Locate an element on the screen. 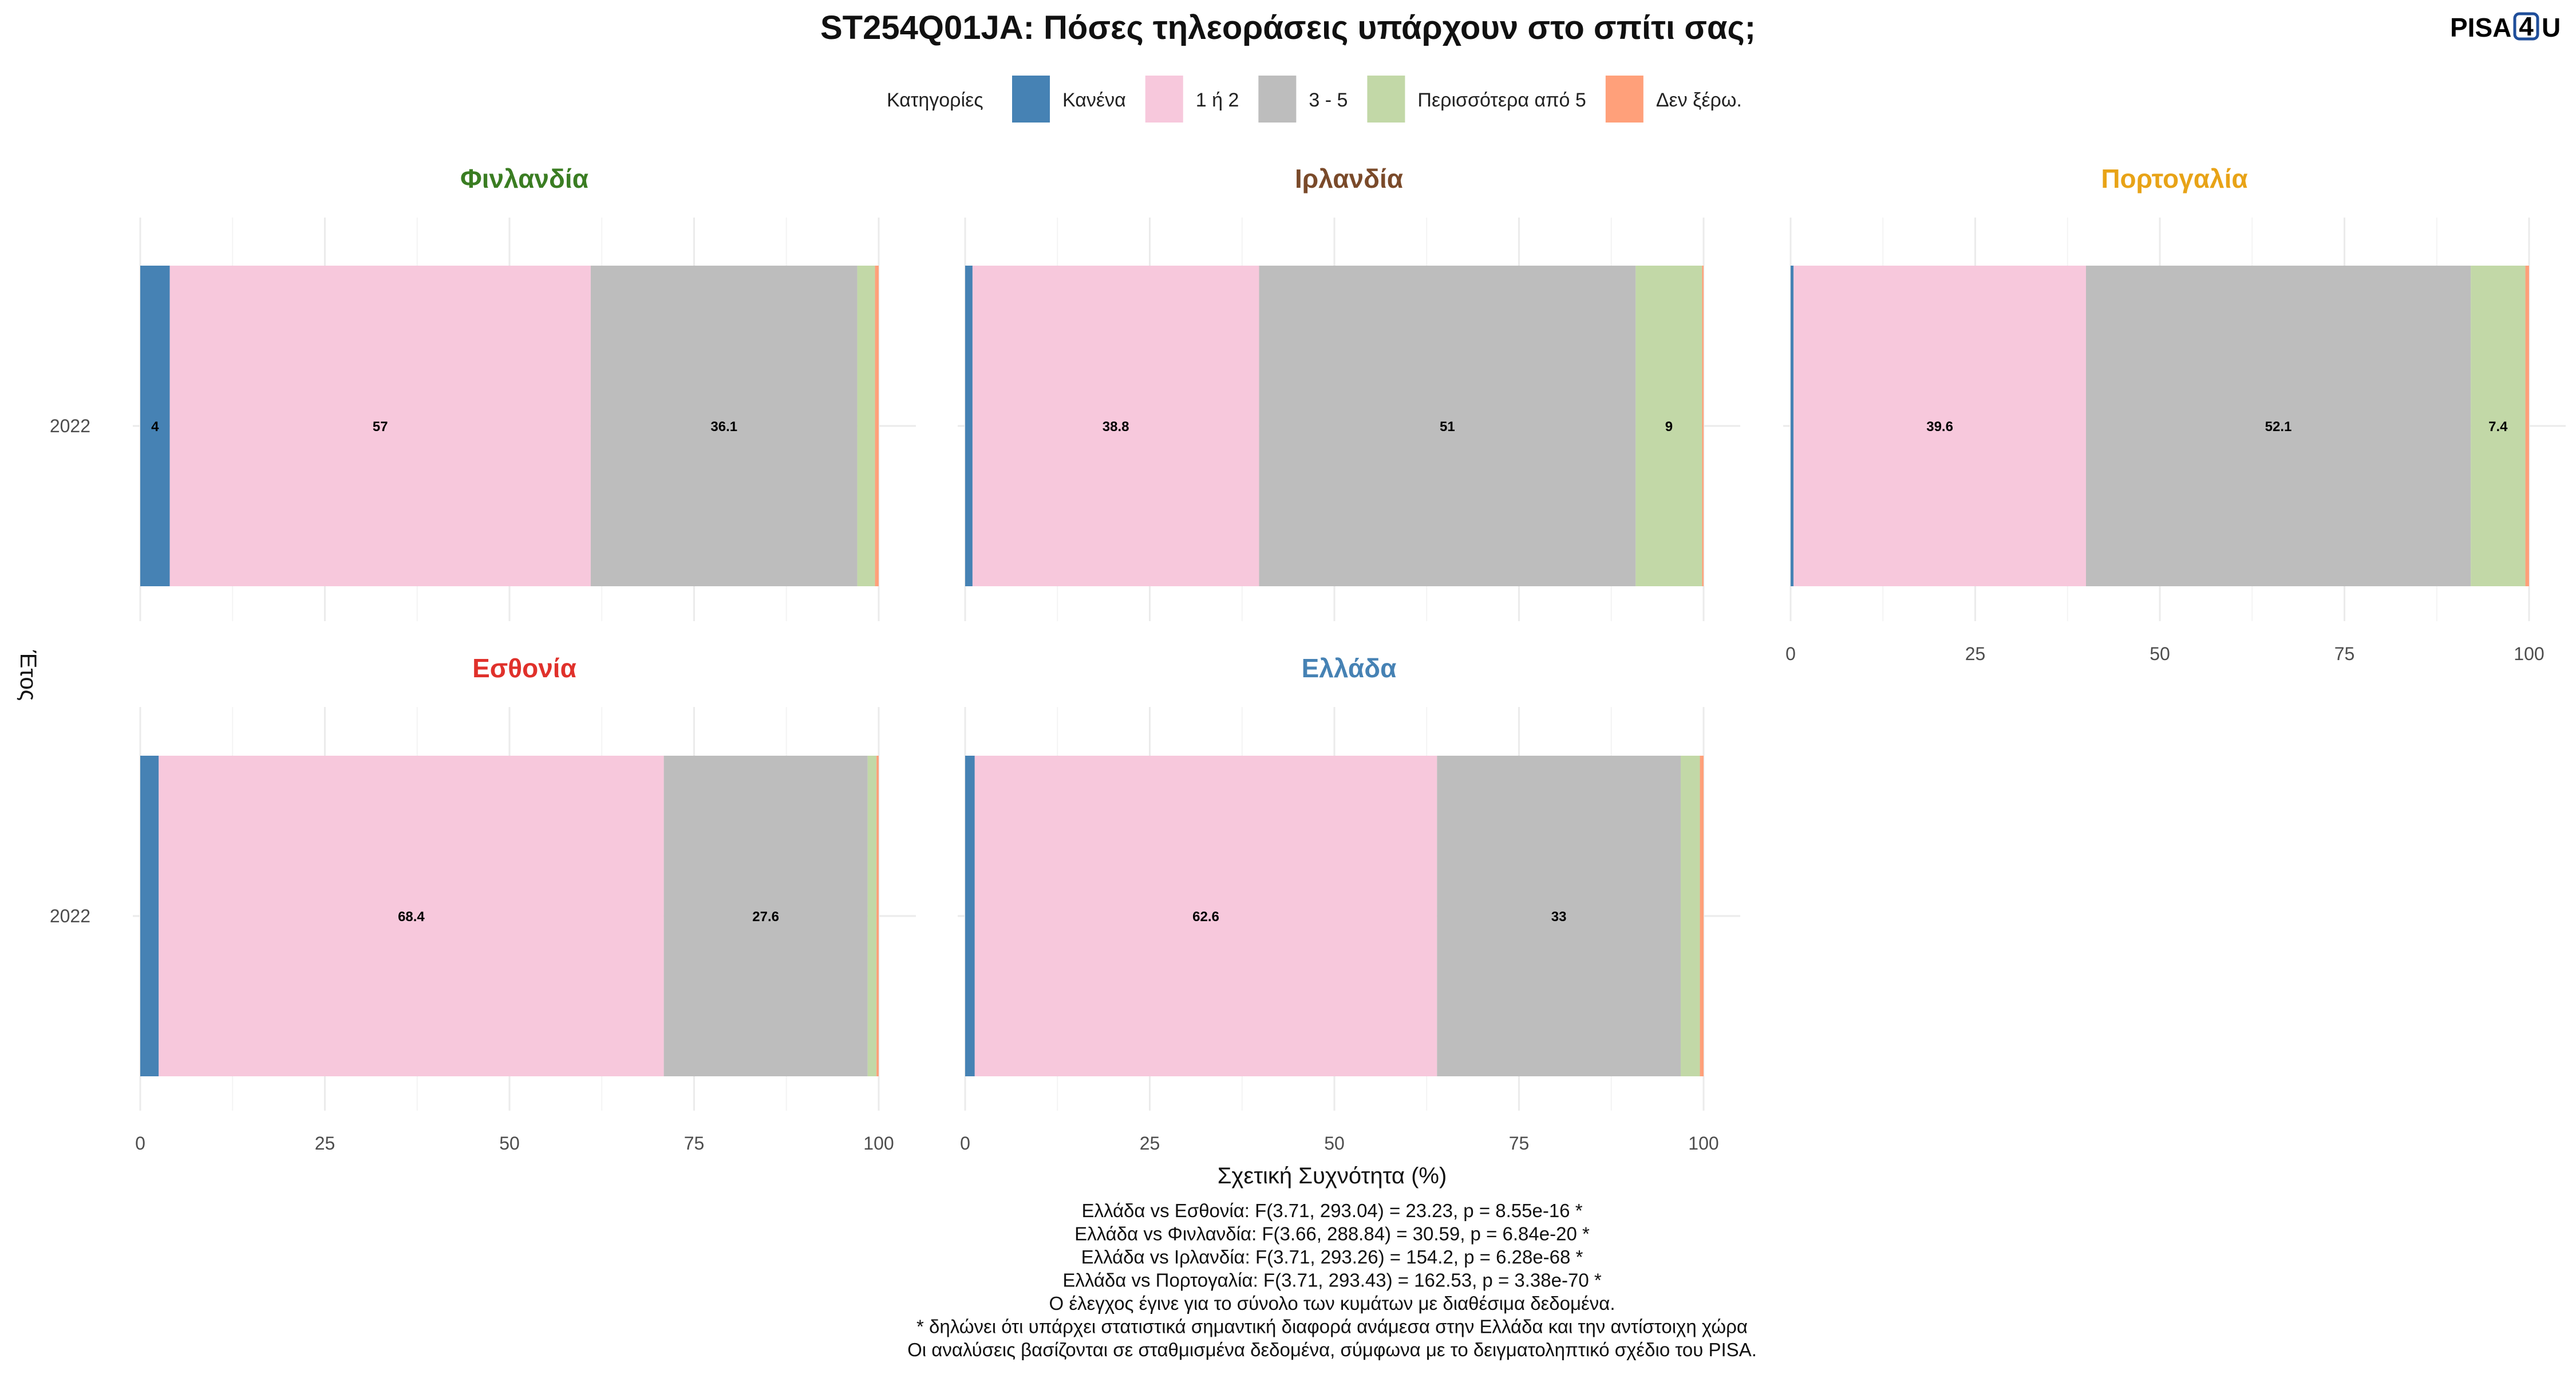 The image size is (2576, 1374). bar-label-4-3: 27.6 is located at coordinates (765, 917).